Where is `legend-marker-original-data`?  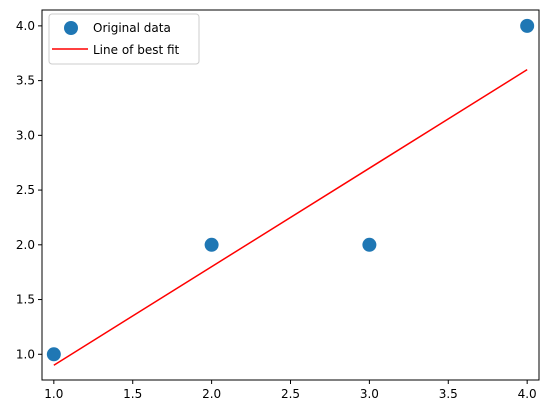
legend-marker-original-data is located at coordinates (71, 28).